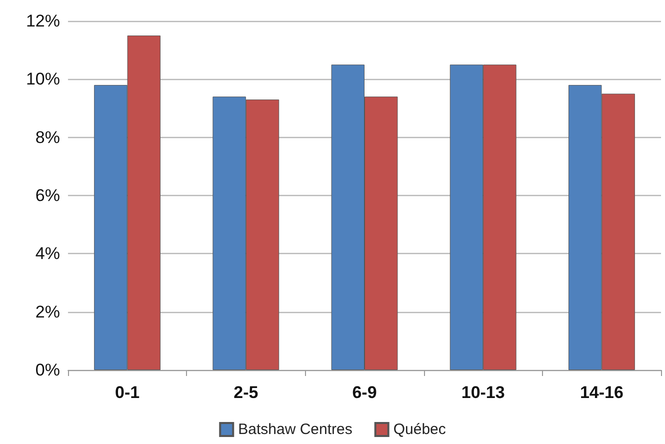  I want to click on x-tick-label: 10-13, so click(483, 392).